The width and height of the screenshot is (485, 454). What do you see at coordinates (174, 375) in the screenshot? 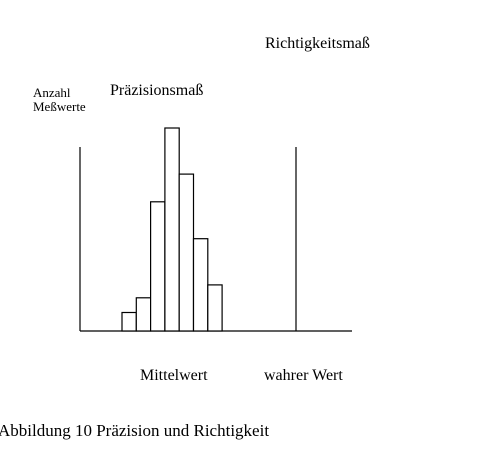
I see `mittelwert-label: Mittelwert` at bounding box center [174, 375].